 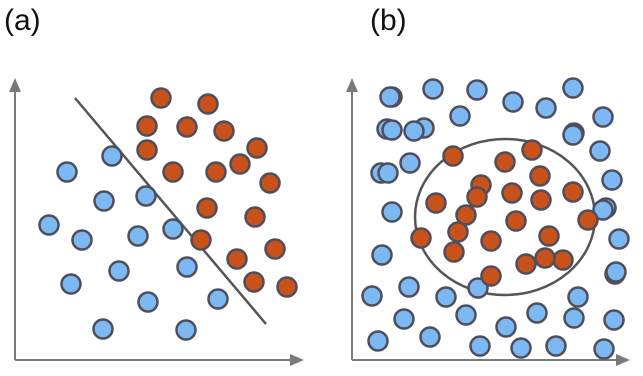 What do you see at coordinates (388, 20) in the screenshot?
I see `panel-b-label: (b)` at bounding box center [388, 20].